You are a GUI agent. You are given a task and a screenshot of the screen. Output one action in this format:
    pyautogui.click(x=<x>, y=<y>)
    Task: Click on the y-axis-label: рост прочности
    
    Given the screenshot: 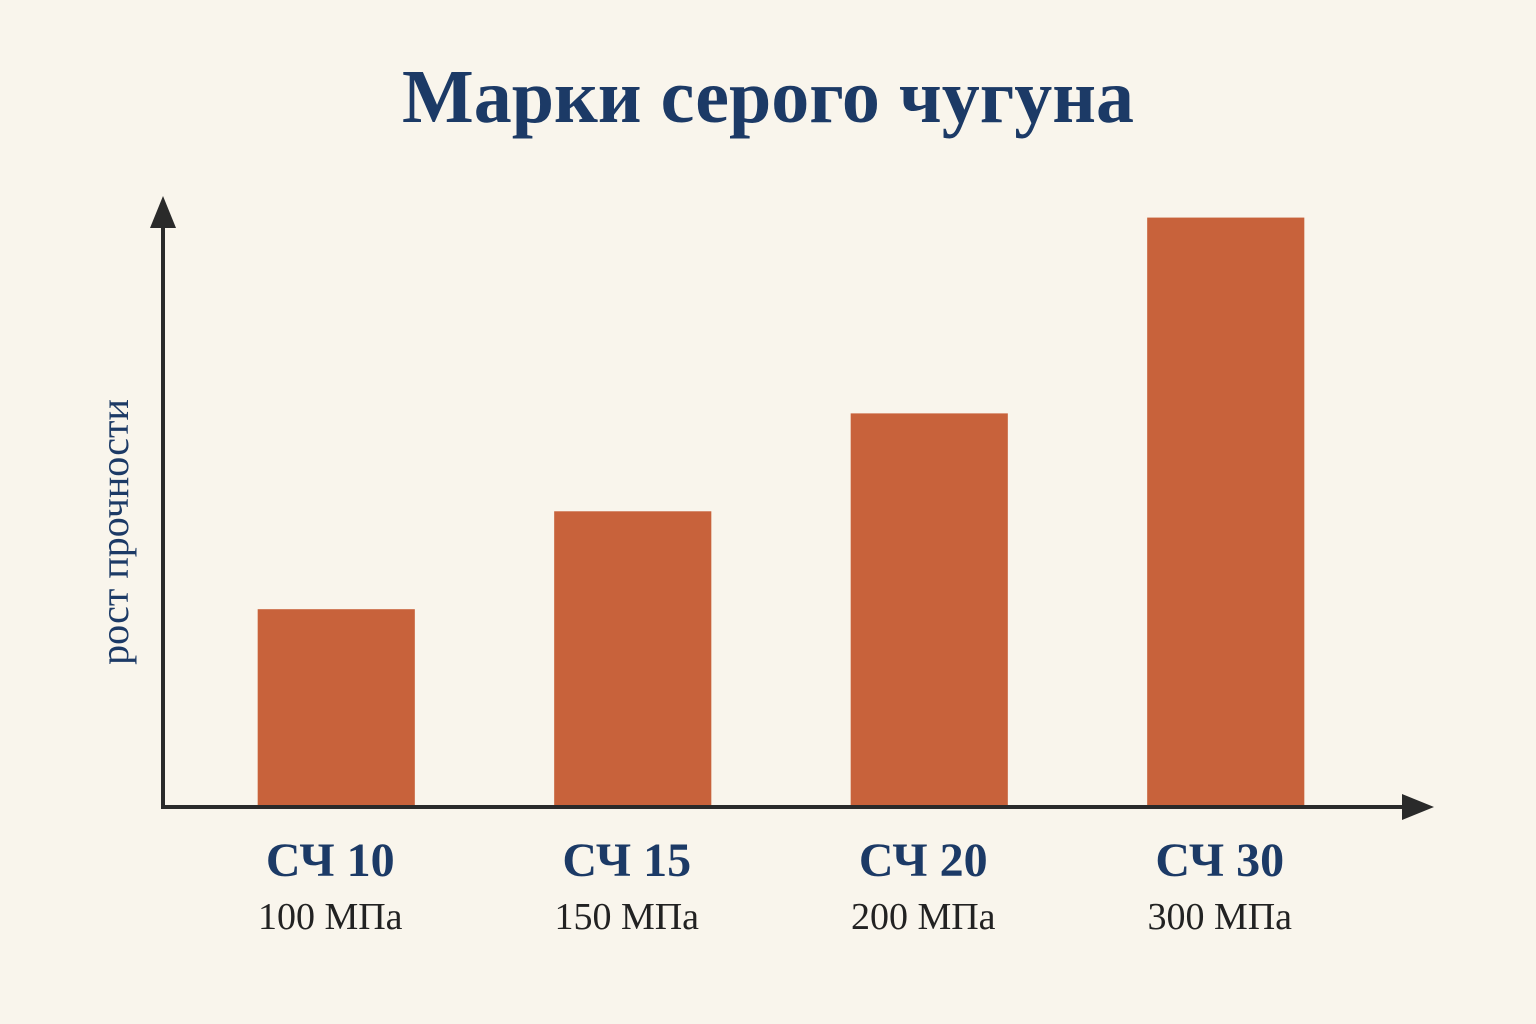 What is the action you would take?
    pyautogui.click(x=114, y=532)
    